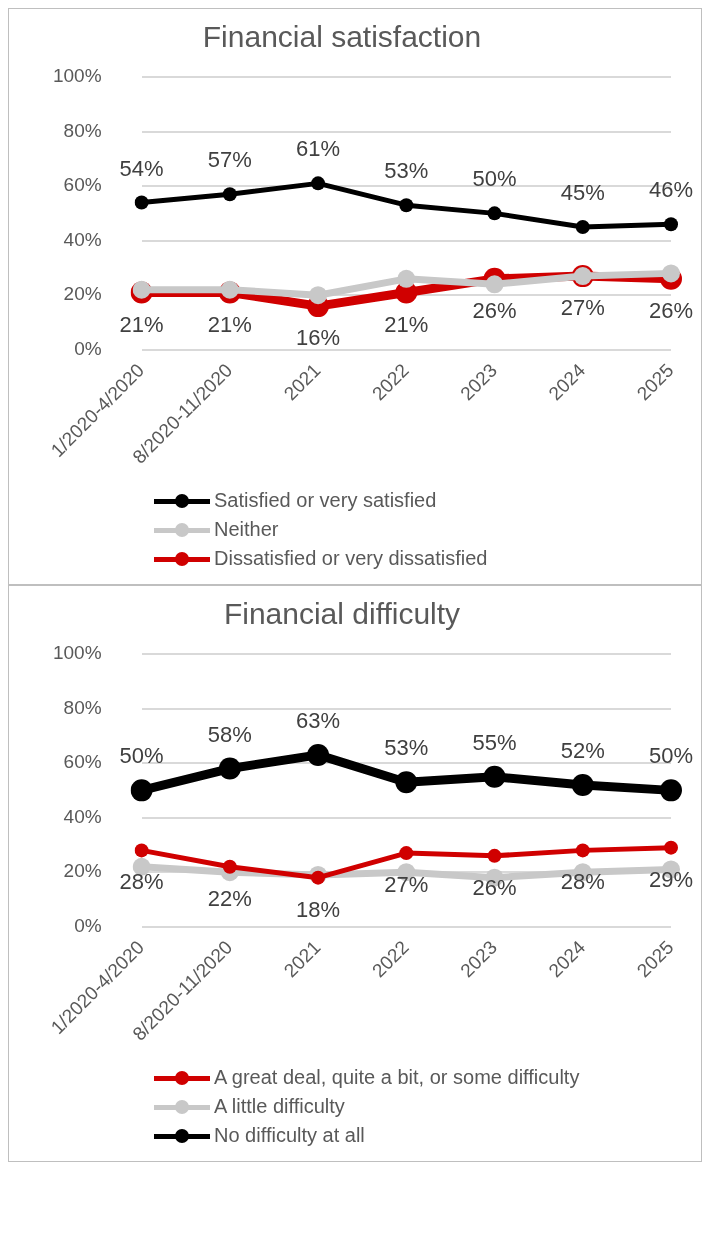 The width and height of the screenshot is (712, 1247). Describe the element at coordinates (397, 1077) in the screenshot. I see `legend-label: A great deal, quite a bit, or some difficulty` at that location.